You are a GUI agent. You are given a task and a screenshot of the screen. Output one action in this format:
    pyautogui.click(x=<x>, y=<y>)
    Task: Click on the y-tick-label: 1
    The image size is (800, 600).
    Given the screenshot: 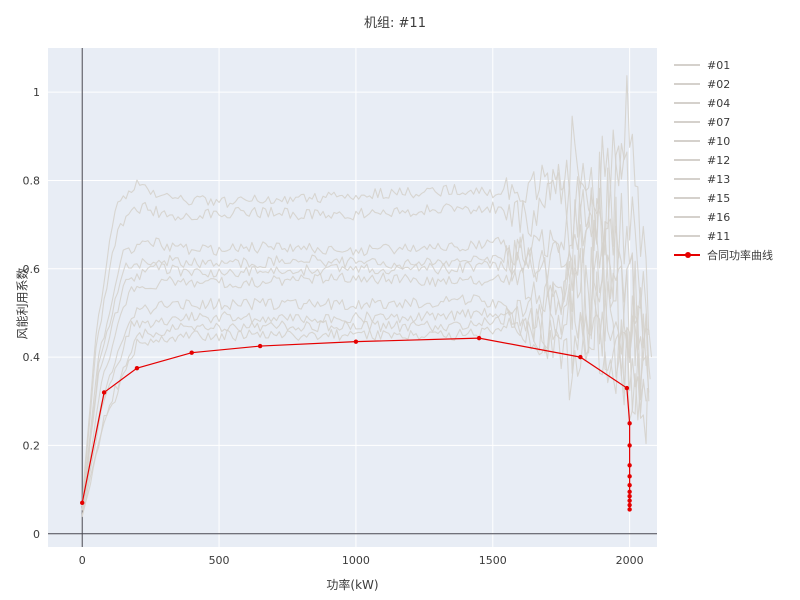 What is the action you would take?
    pyautogui.click(x=36, y=92)
    